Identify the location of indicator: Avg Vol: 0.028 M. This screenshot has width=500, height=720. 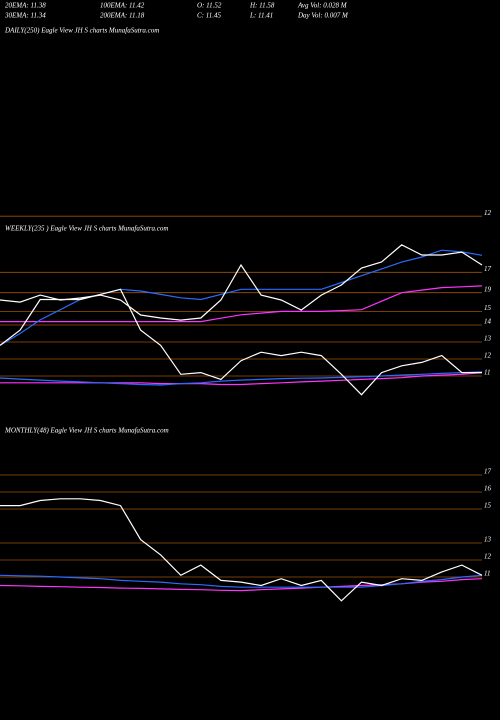
(322, 6).